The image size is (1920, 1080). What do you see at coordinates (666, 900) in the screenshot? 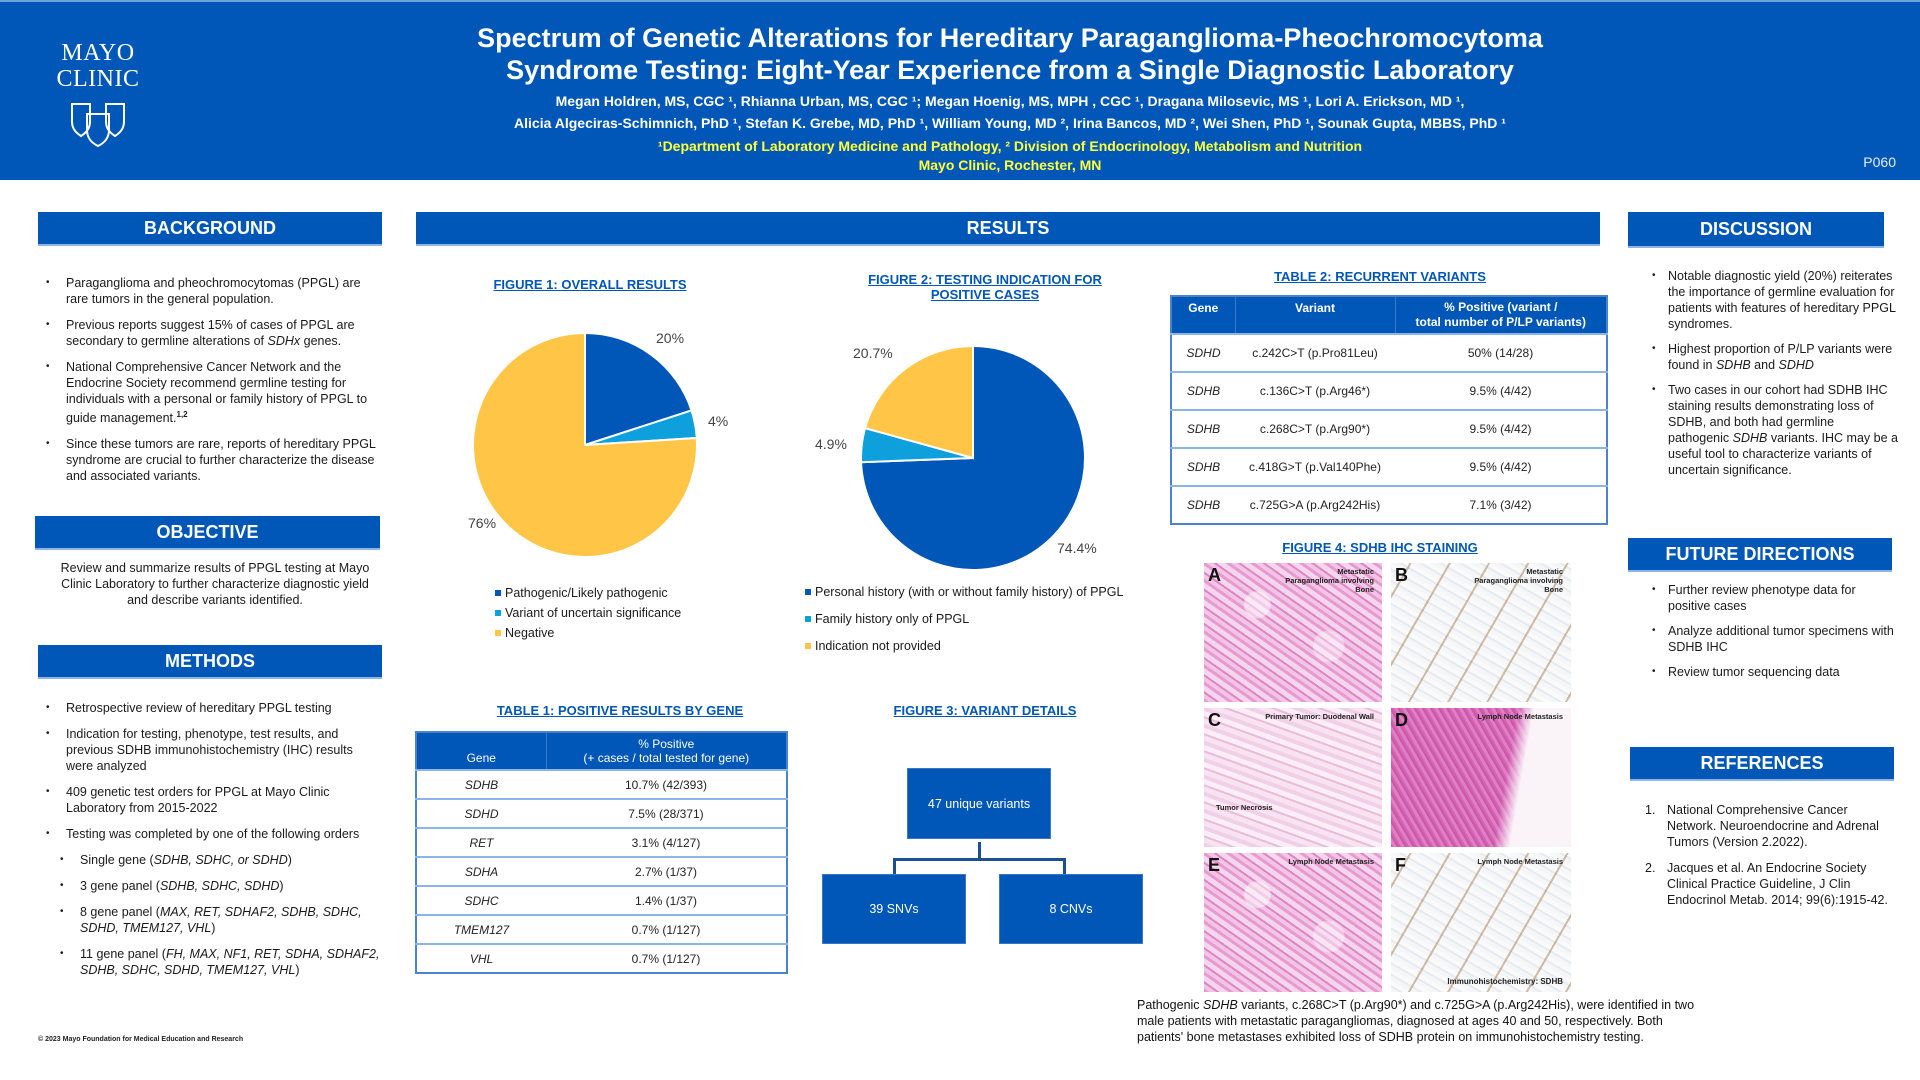
I see `table1-cell-value: 1.4% (1/37)` at bounding box center [666, 900].